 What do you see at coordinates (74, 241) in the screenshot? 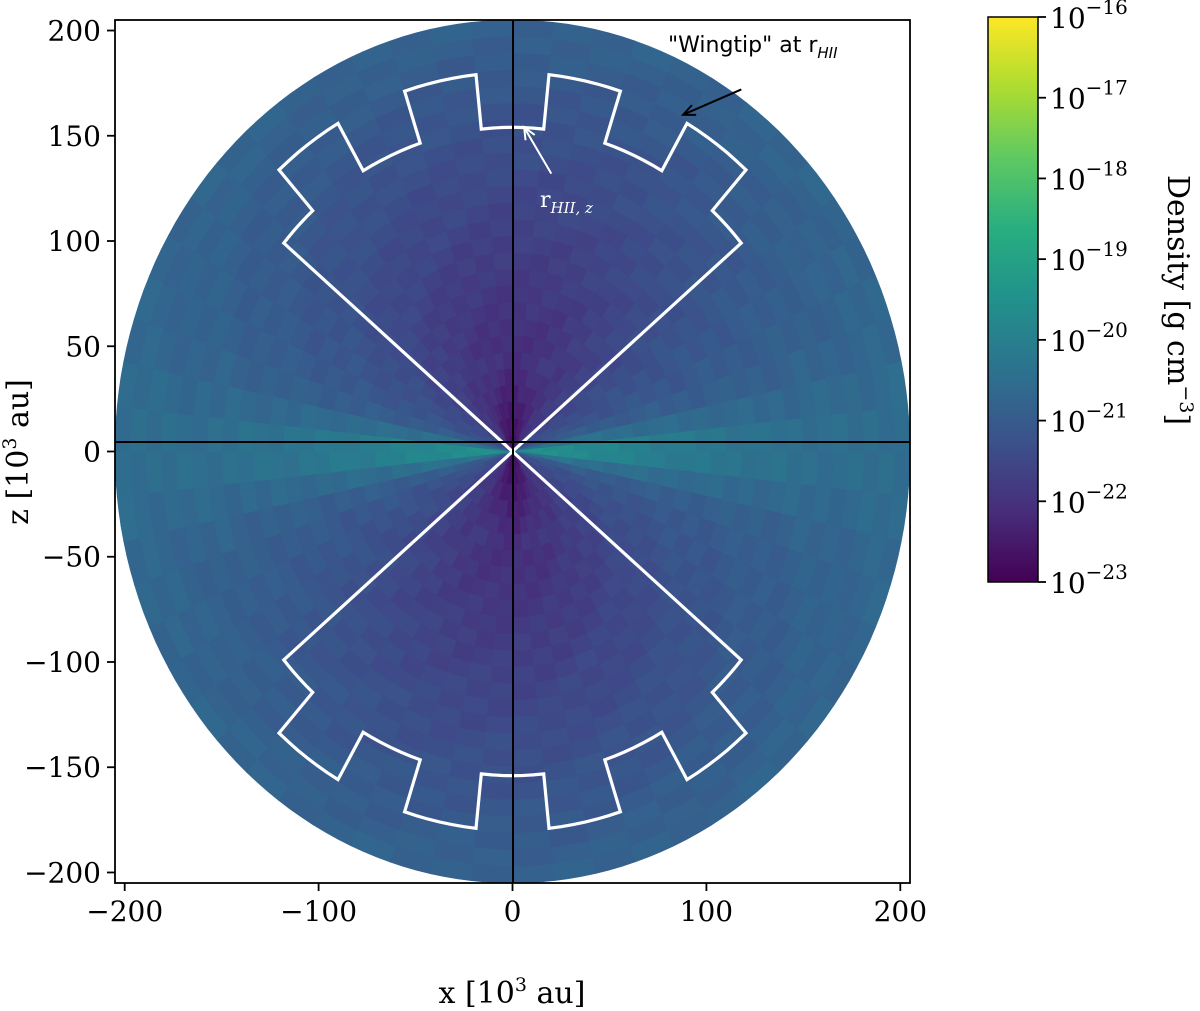
I see `y-tick-label: 100` at bounding box center [74, 241].